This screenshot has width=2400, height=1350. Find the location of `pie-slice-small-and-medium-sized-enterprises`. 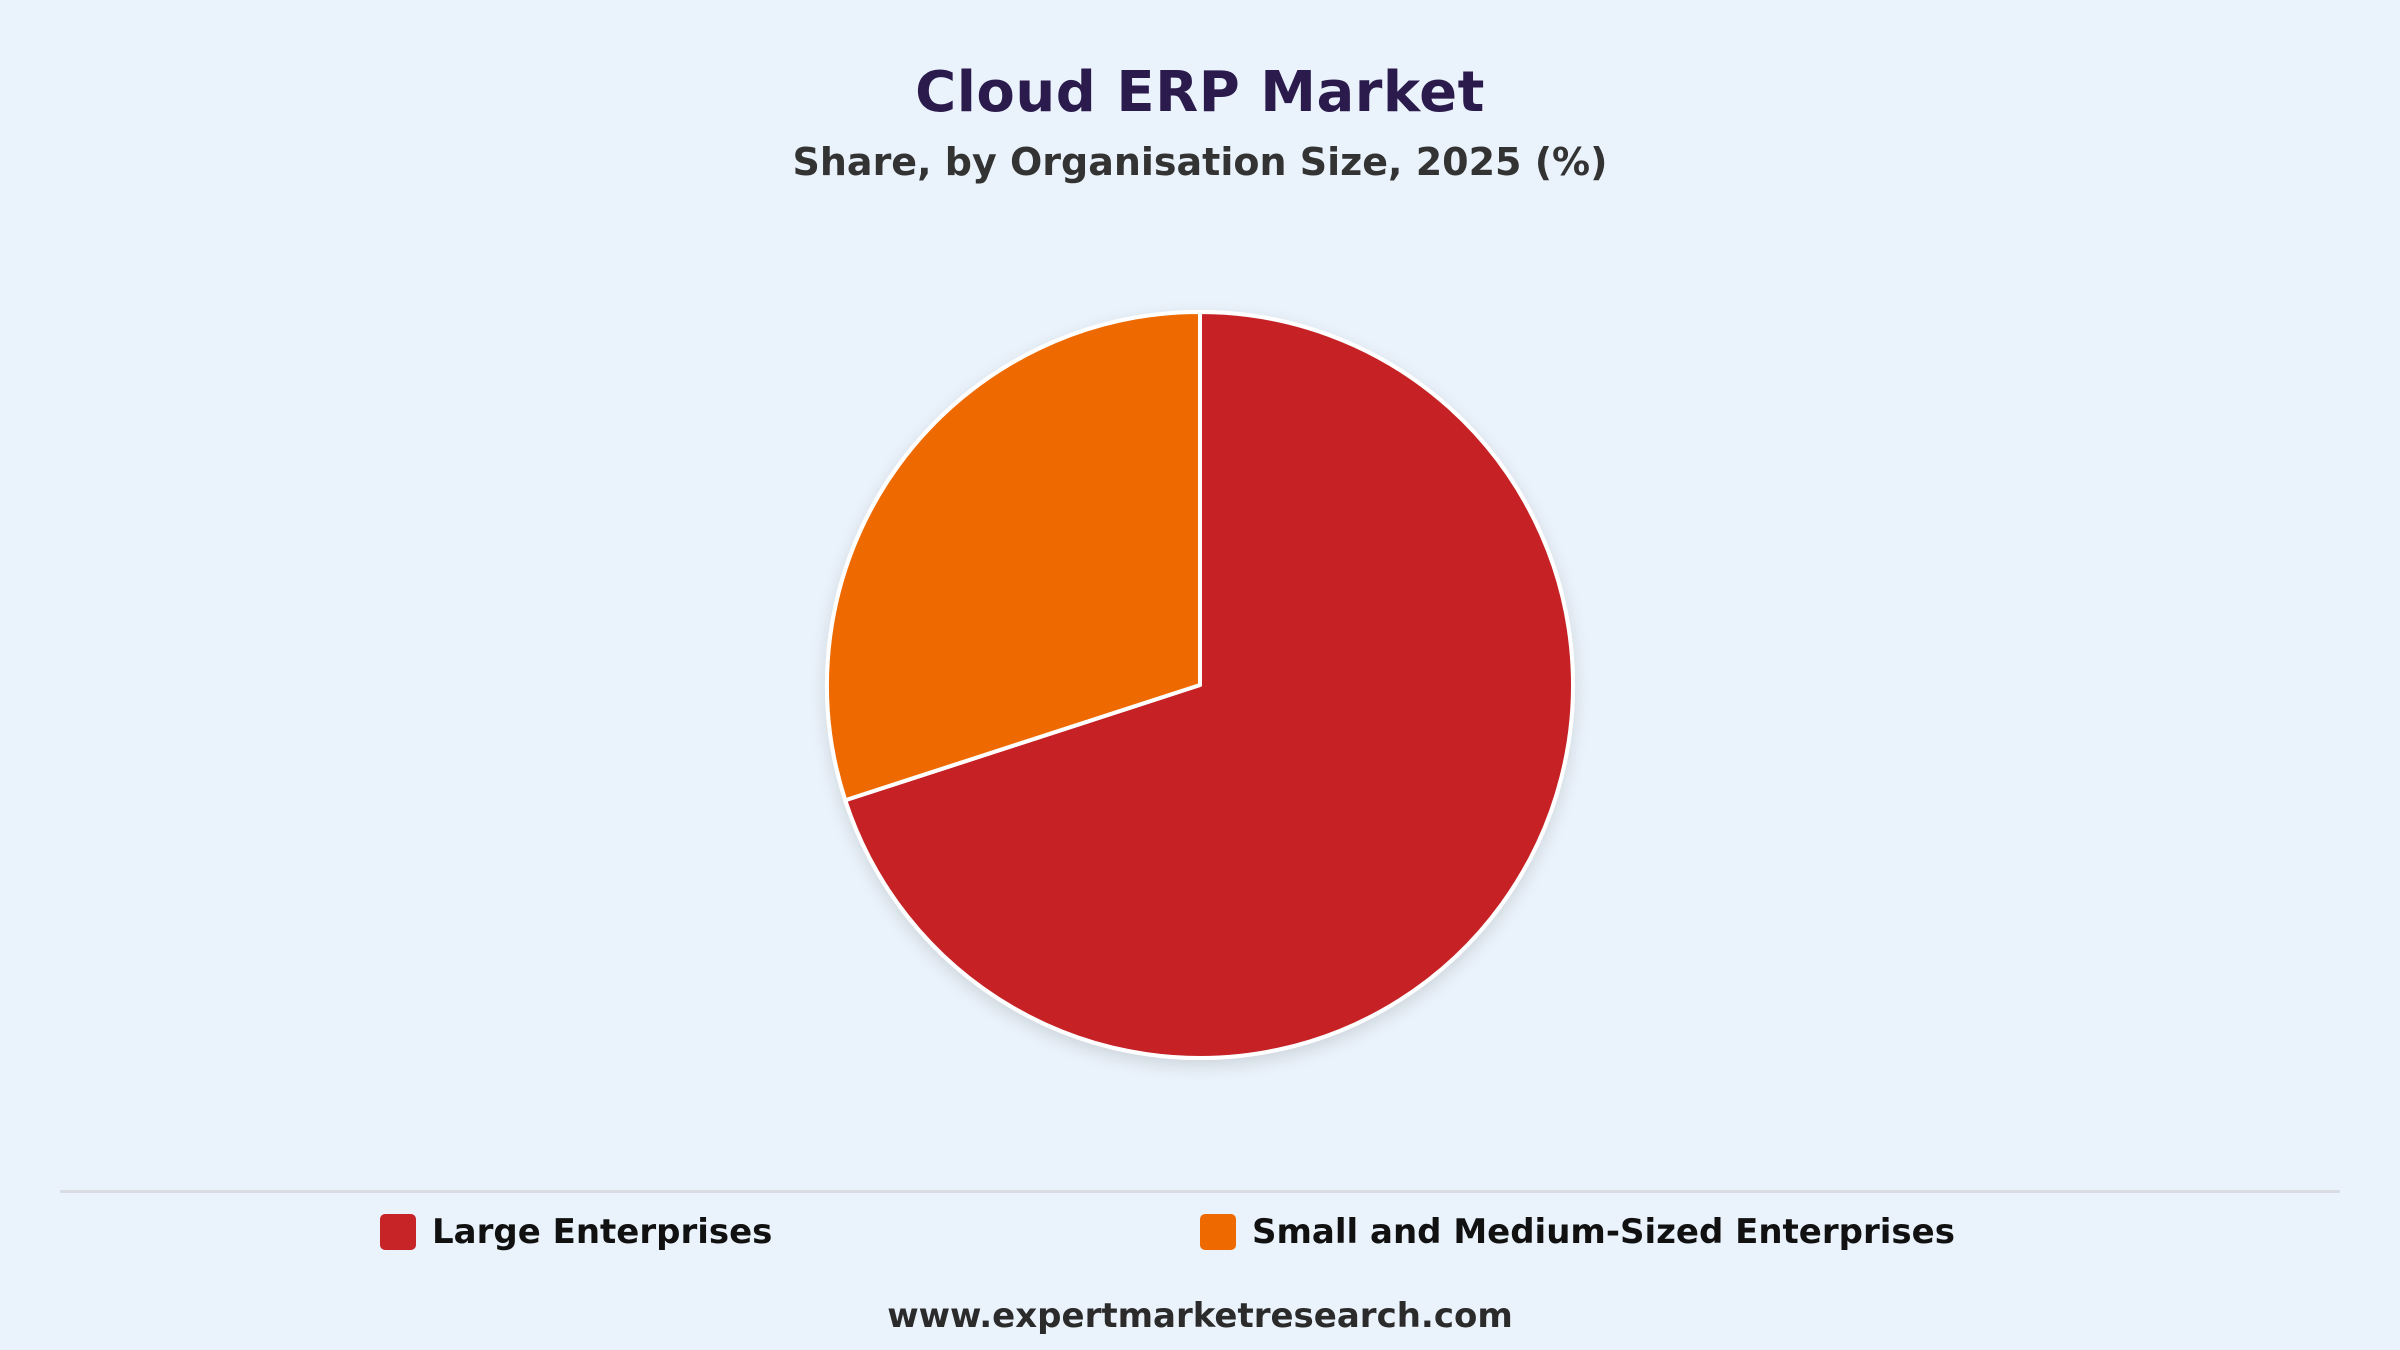

pie-slice-small-and-medium-sized-enterprises is located at coordinates (1013, 556).